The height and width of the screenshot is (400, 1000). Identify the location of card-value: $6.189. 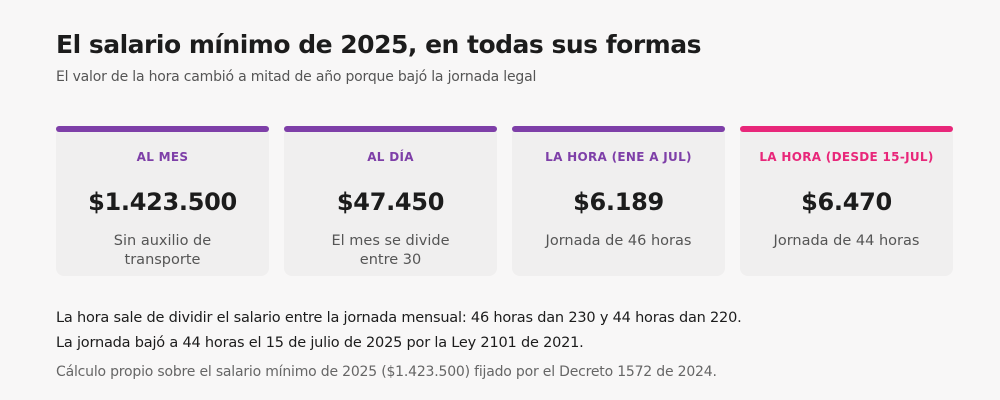
(618, 202).